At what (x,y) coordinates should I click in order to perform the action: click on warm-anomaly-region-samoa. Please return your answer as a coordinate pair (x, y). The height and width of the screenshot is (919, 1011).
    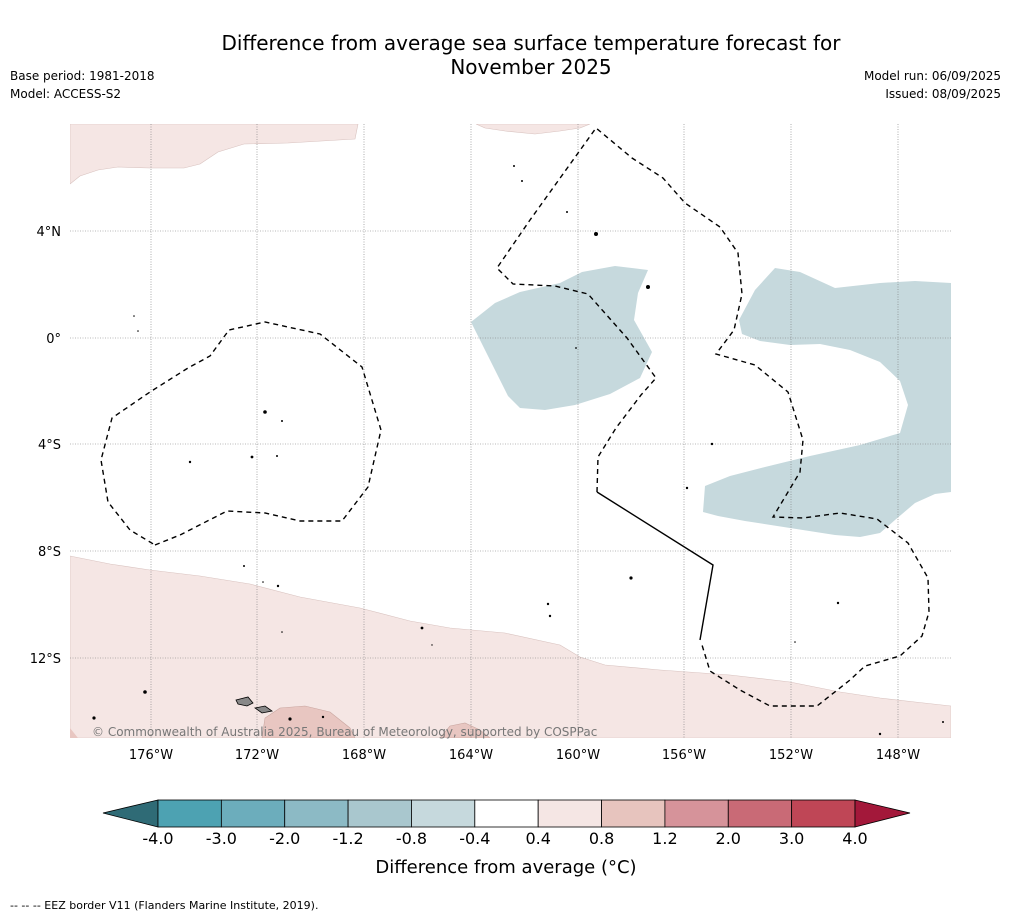
    Looking at the image, I should click on (308, 721).